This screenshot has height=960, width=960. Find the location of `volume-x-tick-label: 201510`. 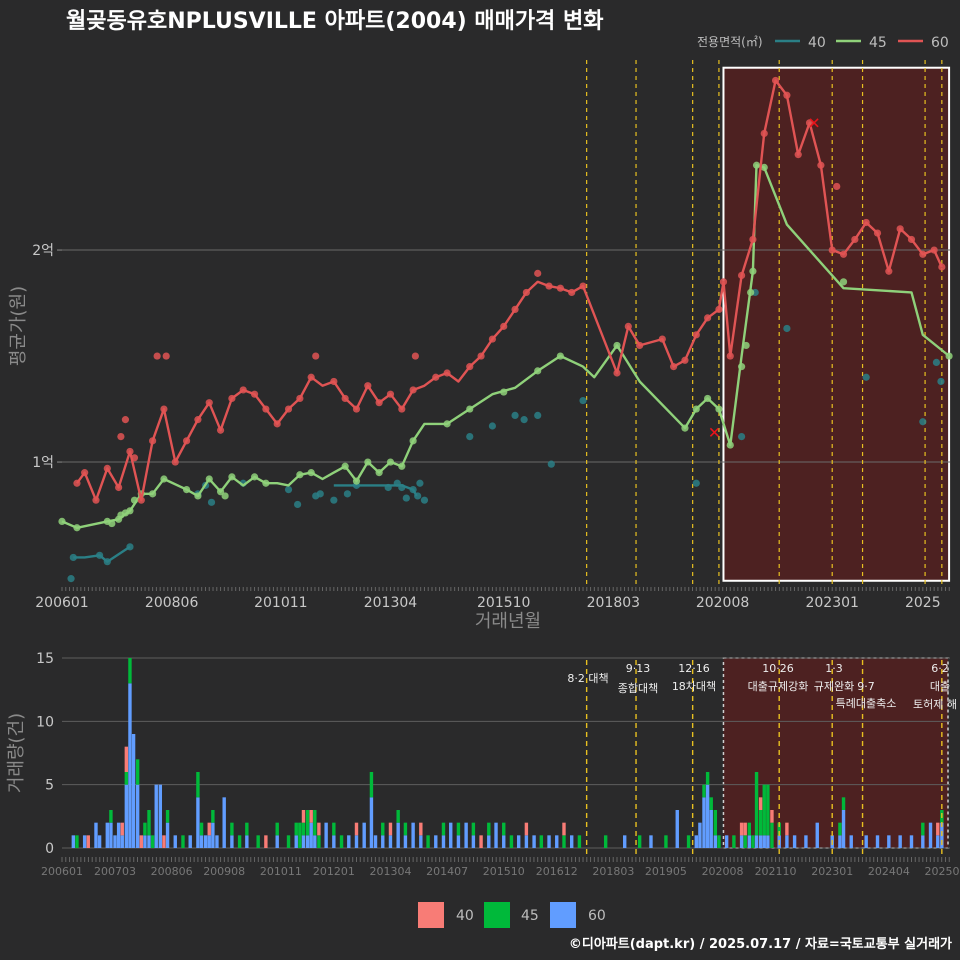

volume-x-tick-label: 201510 is located at coordinates (504, 871).